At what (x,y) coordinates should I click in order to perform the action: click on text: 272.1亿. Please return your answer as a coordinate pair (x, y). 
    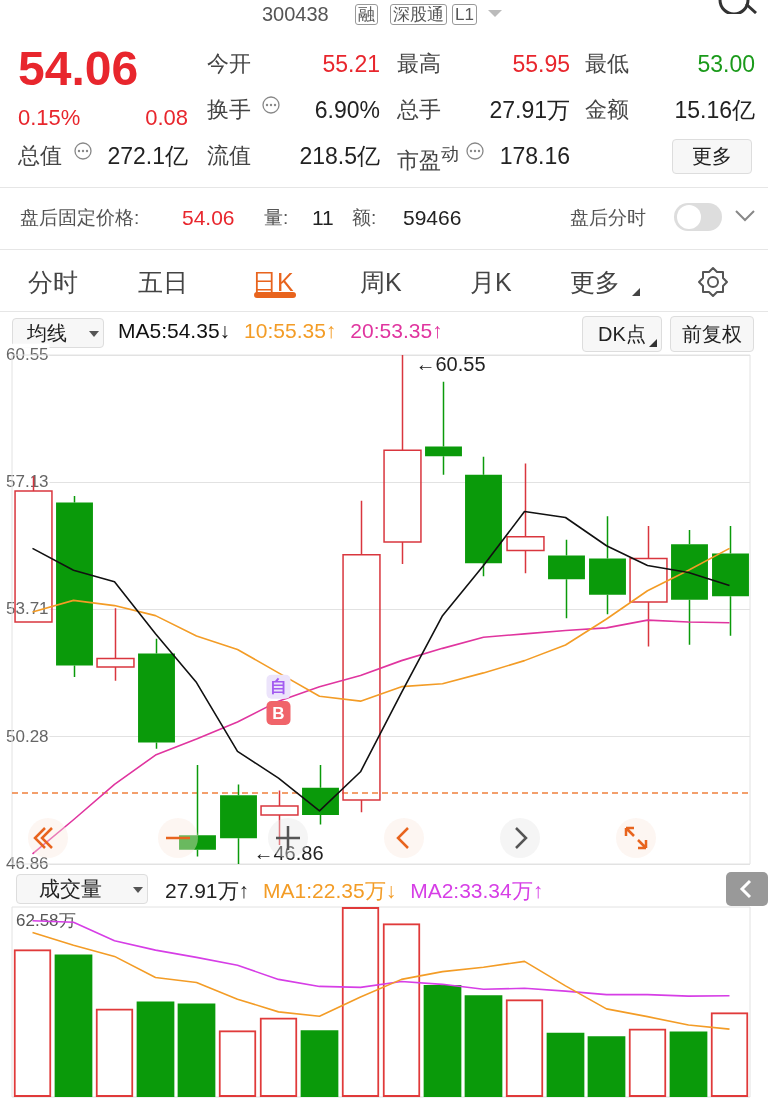
    Looking at the image, I should click on (147, 156).